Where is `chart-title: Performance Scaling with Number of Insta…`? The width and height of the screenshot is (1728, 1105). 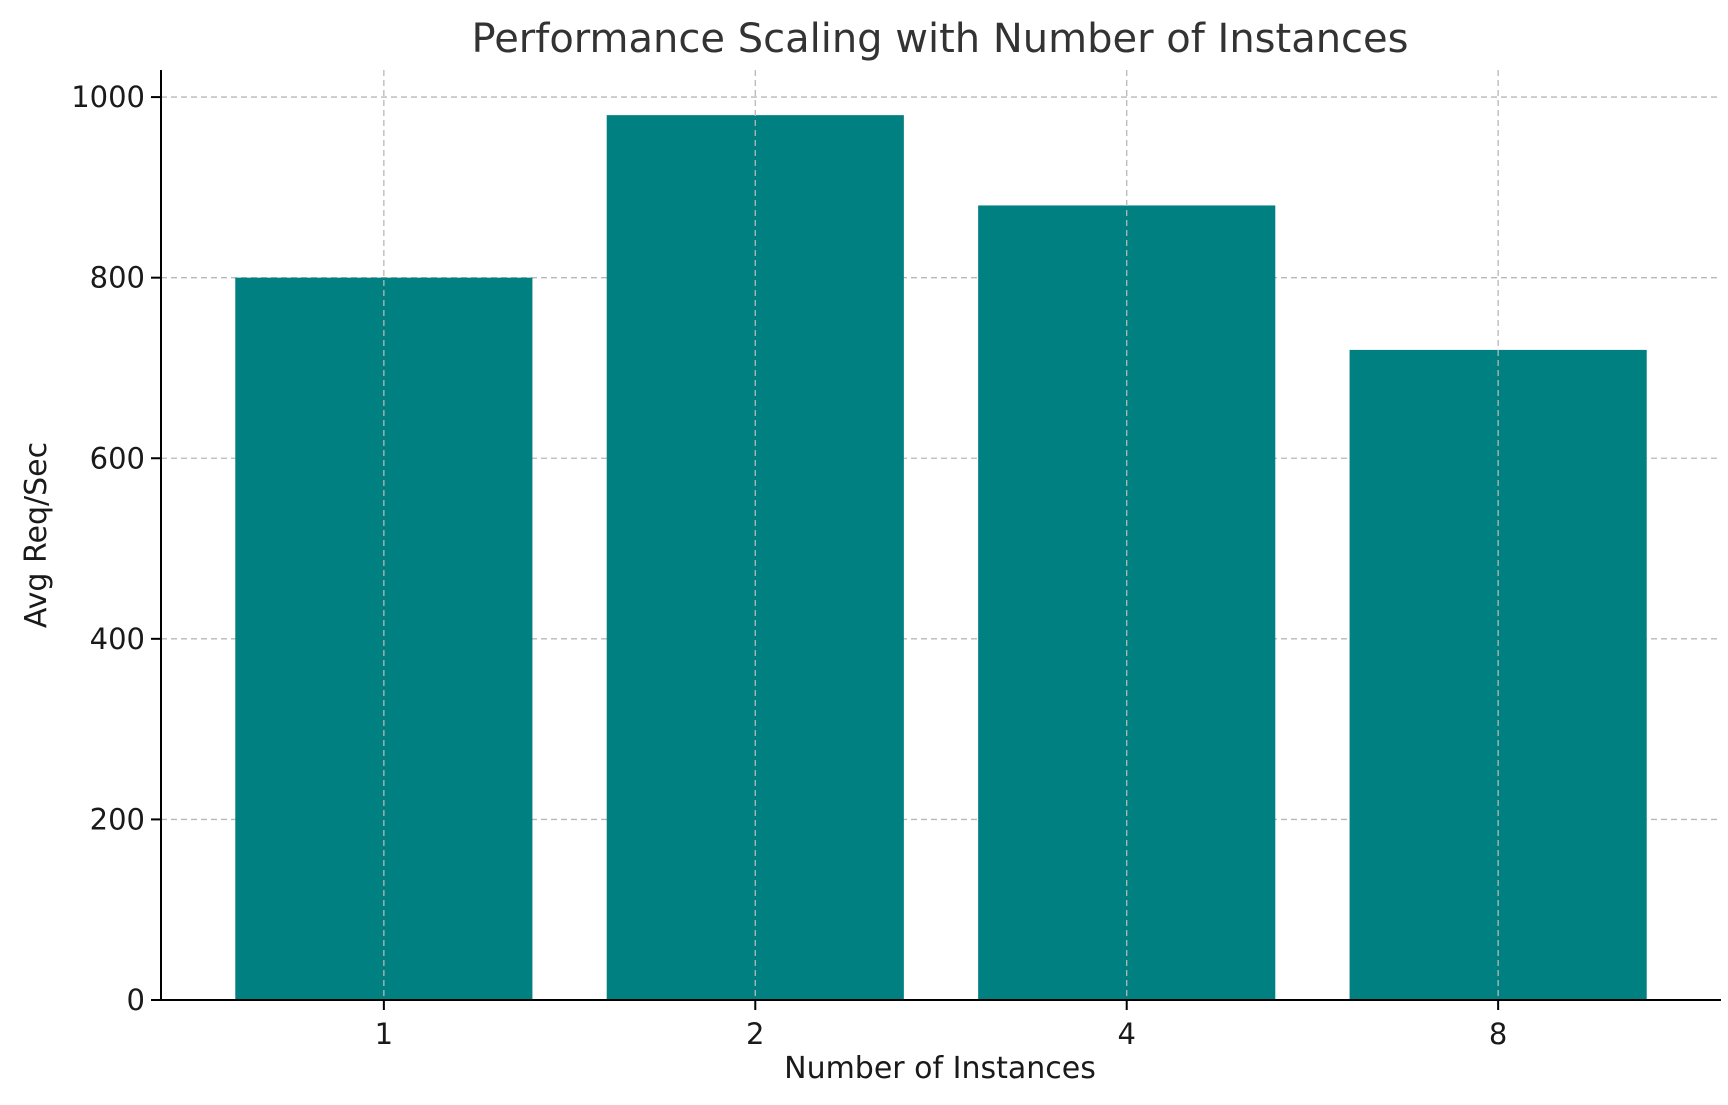 chart-title: Performance Scaling with Number of Insta… is located at coordinates (940, 39).